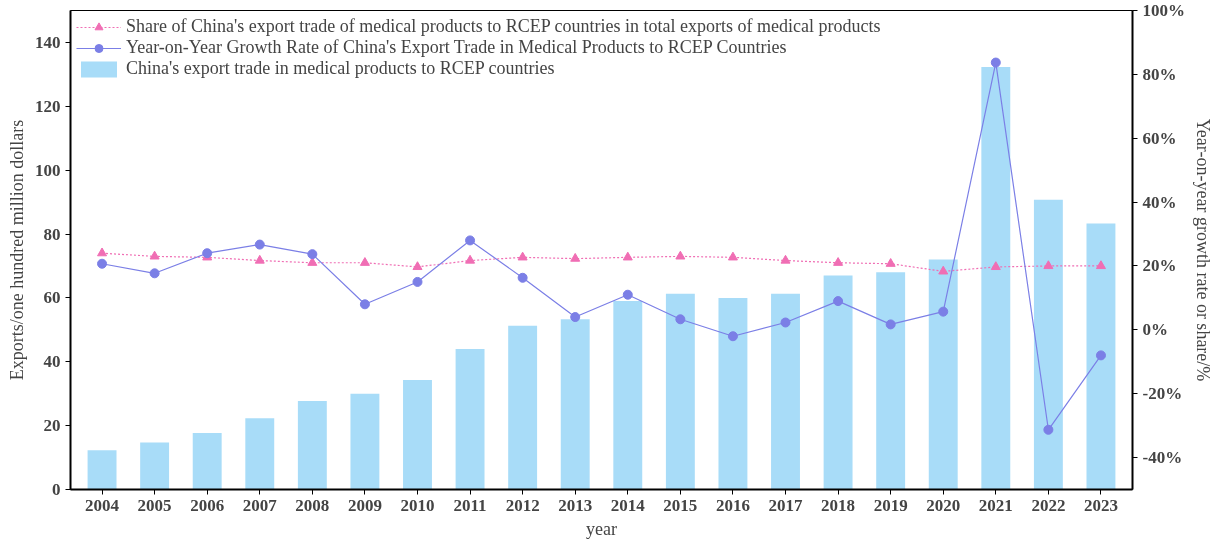  I want to click on x-tick-label: 2012, so click(522, 505).